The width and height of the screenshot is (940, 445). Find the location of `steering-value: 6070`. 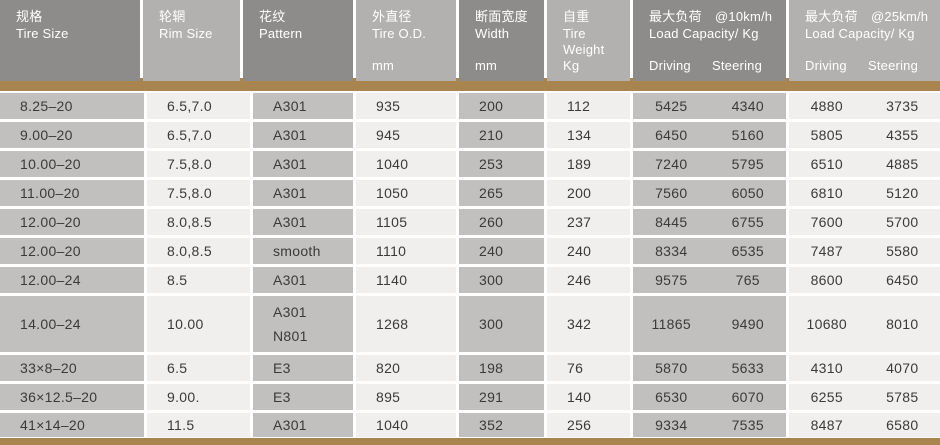

steering-value: 6070 is located at coordinates (748, 397).